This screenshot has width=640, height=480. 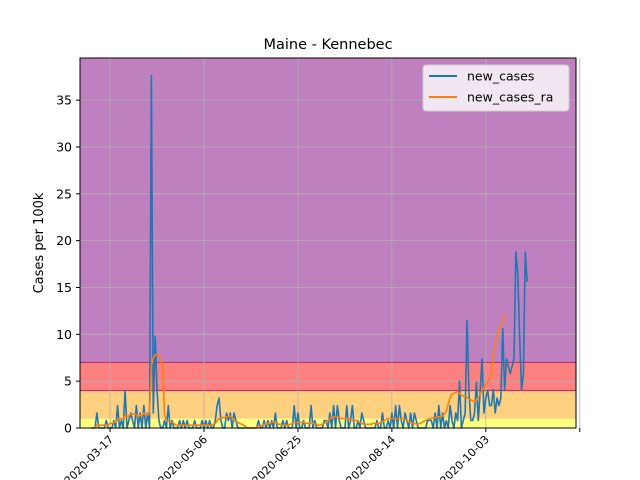 What do you see at coordinates (64, 100) in the screenshot?
I see `y-tick-label-7: 35` at bounding box center [64, 100].